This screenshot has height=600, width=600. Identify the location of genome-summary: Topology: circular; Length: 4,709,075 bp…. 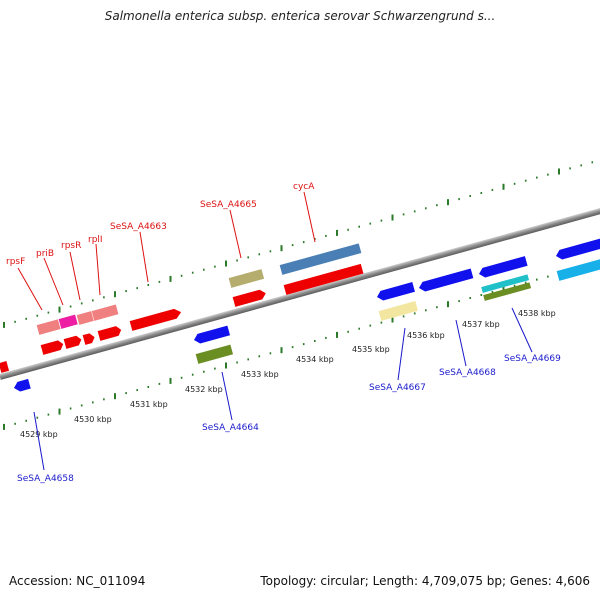
(425, 581).